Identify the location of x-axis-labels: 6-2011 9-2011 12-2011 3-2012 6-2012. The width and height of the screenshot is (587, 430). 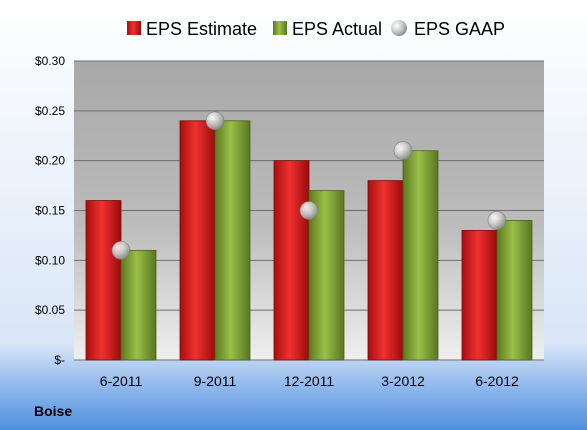
(309, 381).